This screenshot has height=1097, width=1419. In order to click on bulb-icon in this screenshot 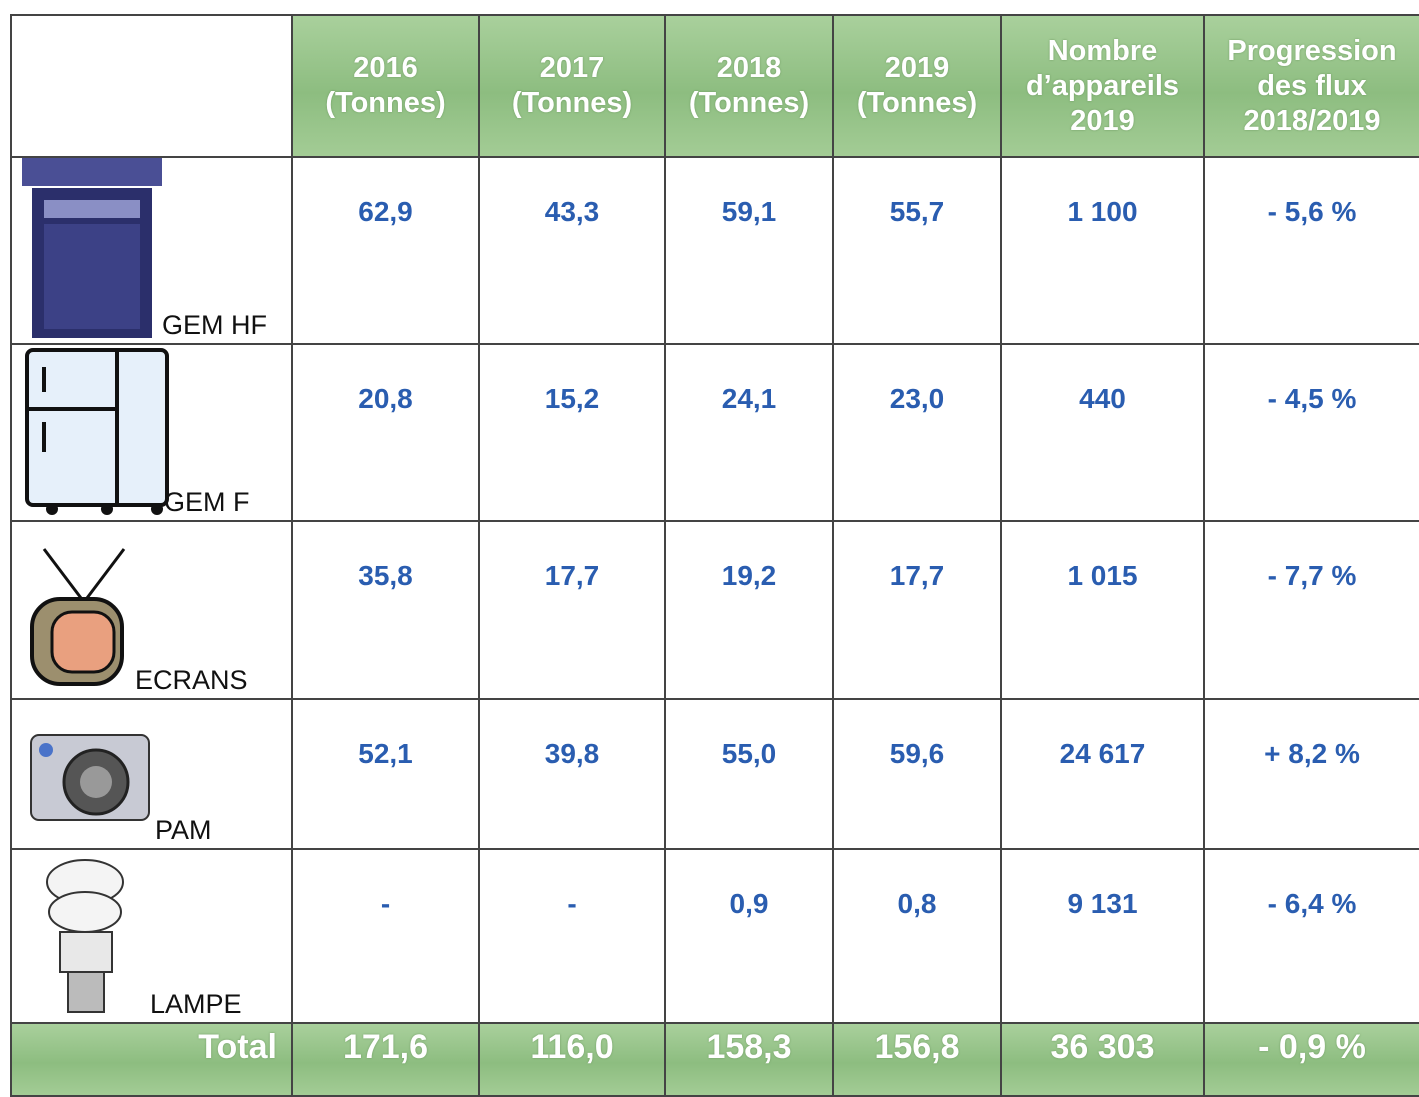, I will do `click(85, 936)`.